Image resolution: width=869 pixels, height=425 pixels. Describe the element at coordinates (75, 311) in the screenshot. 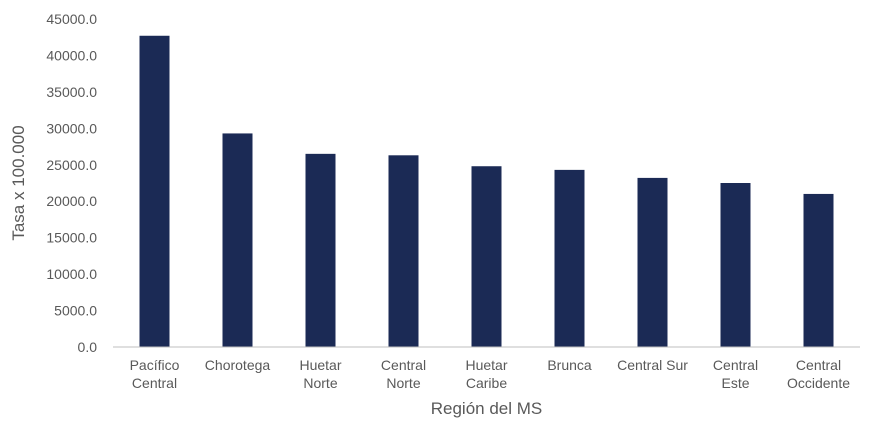

I see `y-tick-label: 5000.0` at that location.